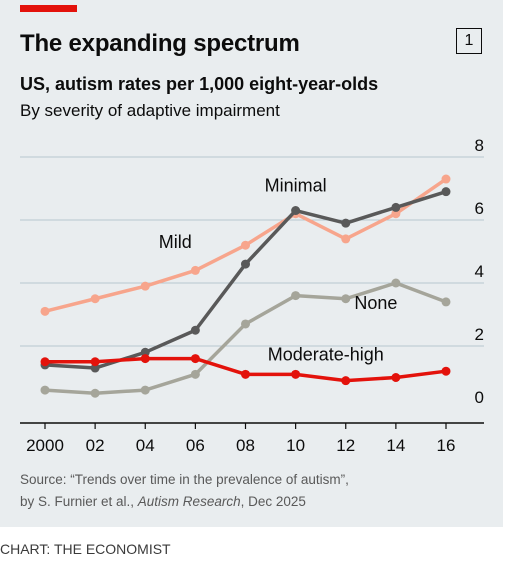 The height and width of the screenshot is (561, 511). I want to click on x-tick-label: 08, so click(245, 445).